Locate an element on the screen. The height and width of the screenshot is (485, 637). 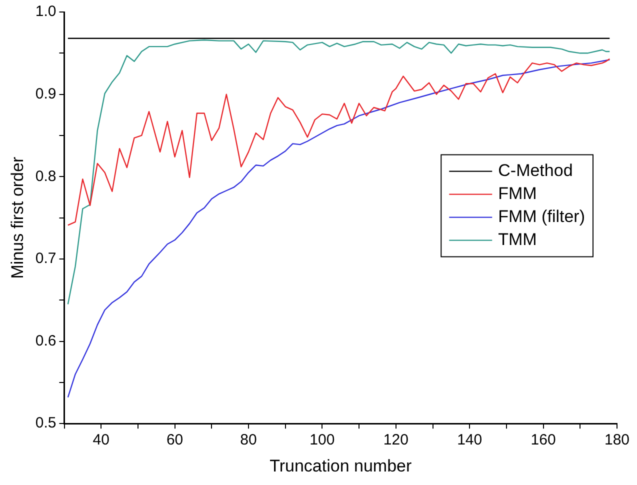
y-tick-label: 0.7 is located at coordinates (45, 259).